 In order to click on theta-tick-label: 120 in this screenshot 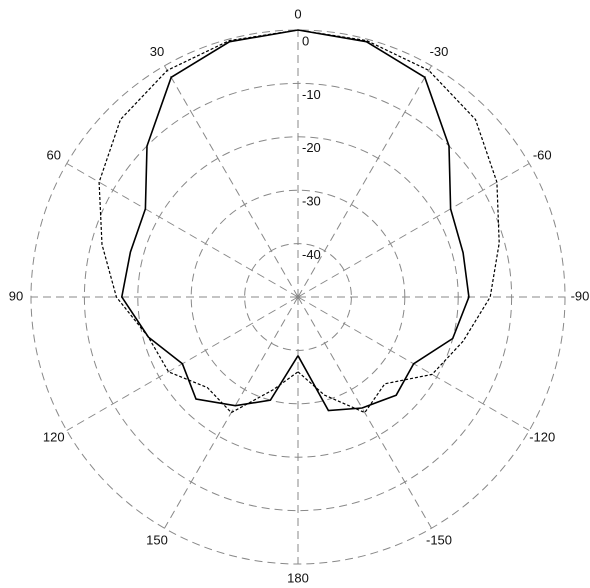, I will do `click(54, 436)`.